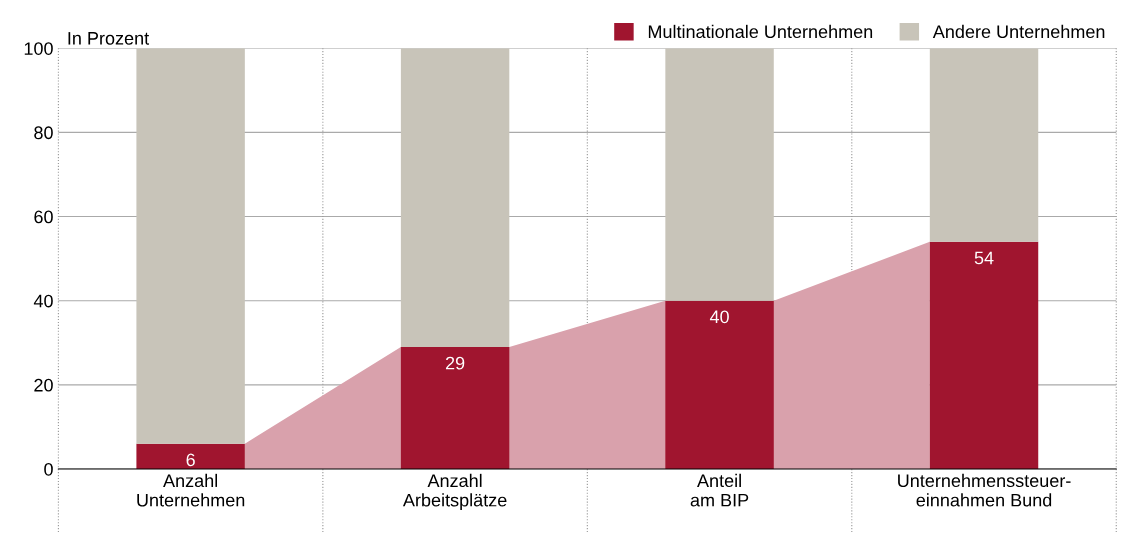  What do you see at coordinates (43, 133) in the screenshot?
I see `y-tick-label: 80` at bounding box center [43, 133].